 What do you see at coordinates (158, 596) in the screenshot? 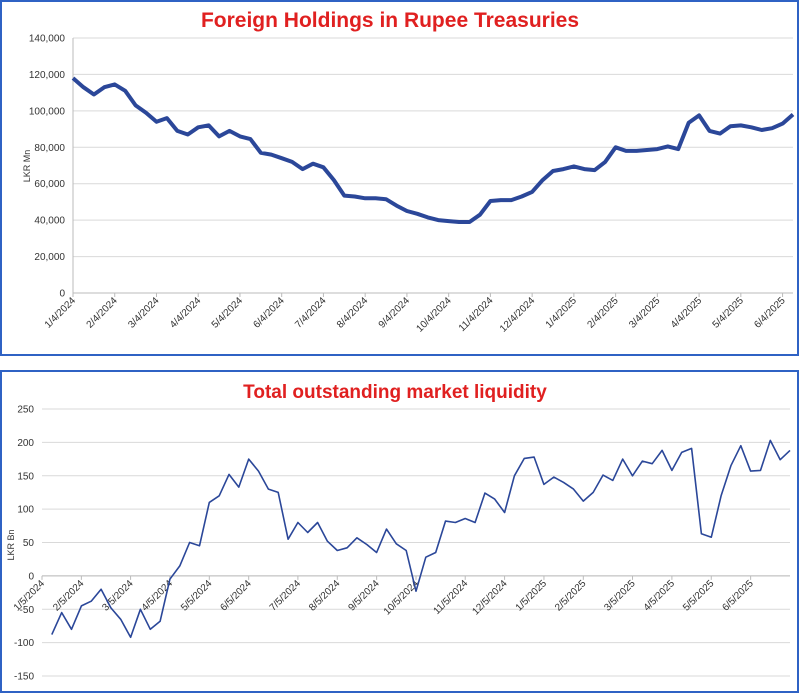
I see `x-tick-label: 4/5/2024` at bounding box center [158, 596].